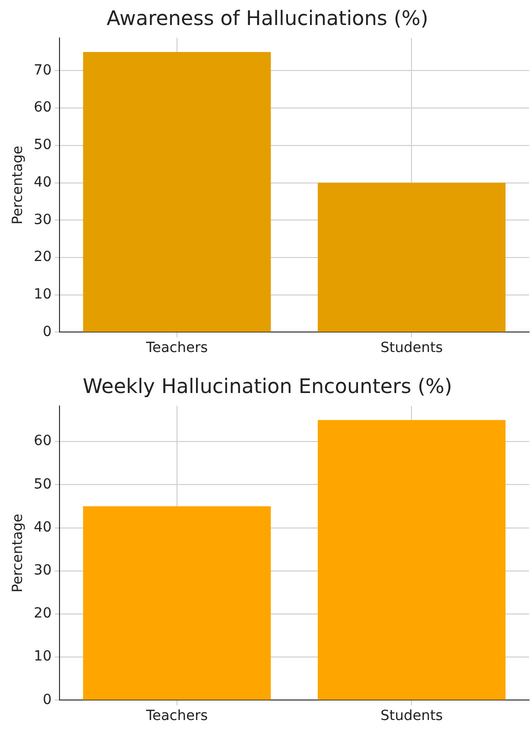 The image size is (531, 736). What do you see at coordinates (267, 386) in the screenshot?
I see `chart-title: Weekly Hallucination Encounters (%)` at bounding box center [267, 386].